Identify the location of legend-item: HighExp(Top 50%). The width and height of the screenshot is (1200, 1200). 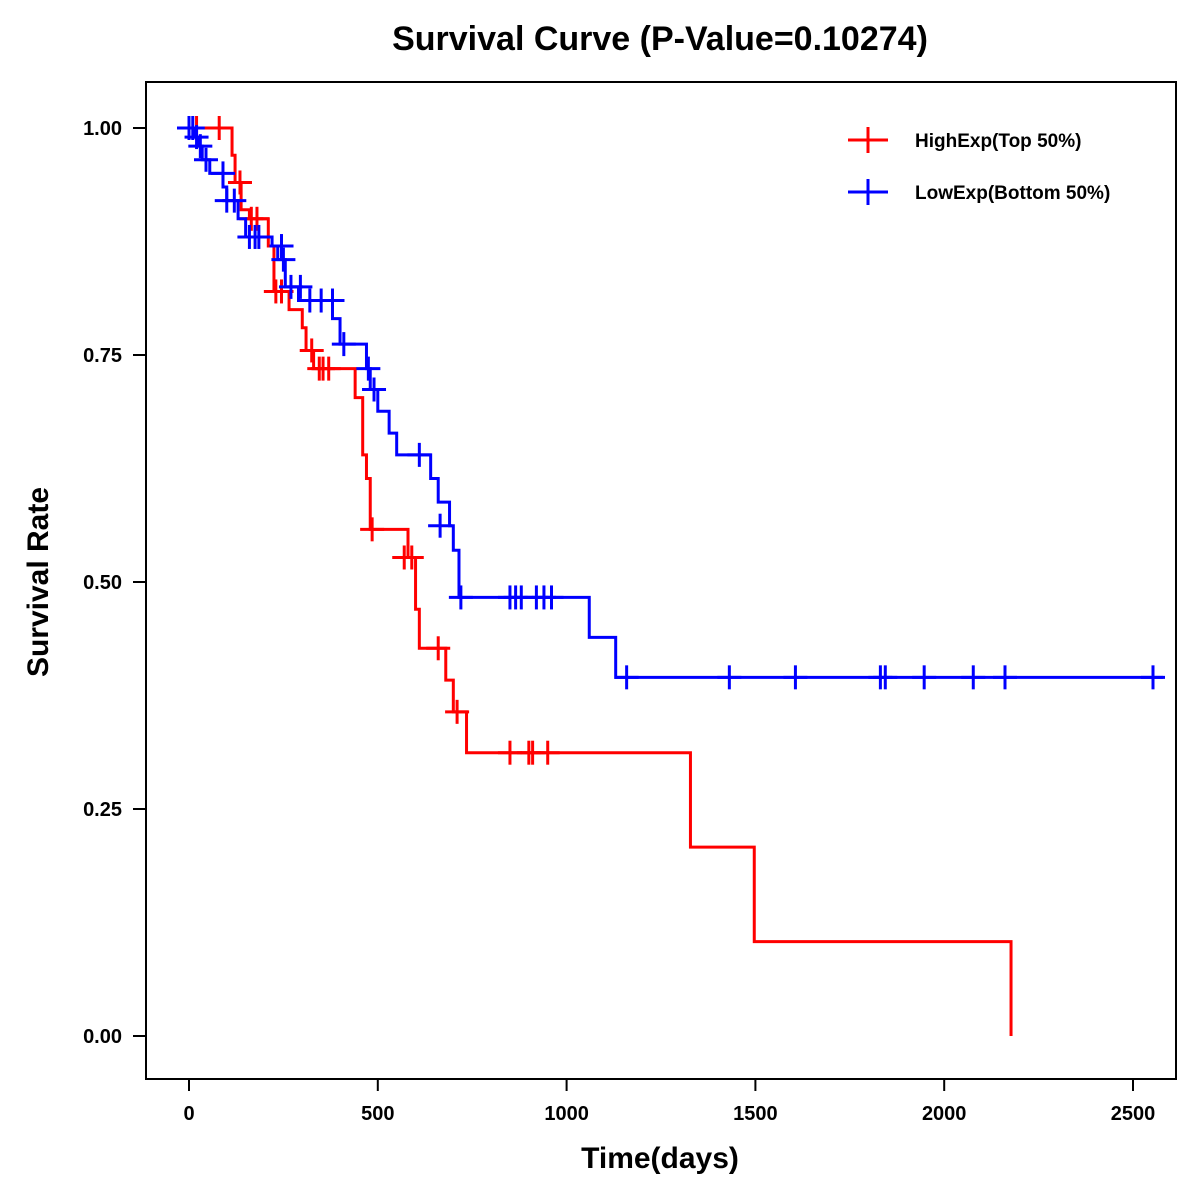
(964, 140).